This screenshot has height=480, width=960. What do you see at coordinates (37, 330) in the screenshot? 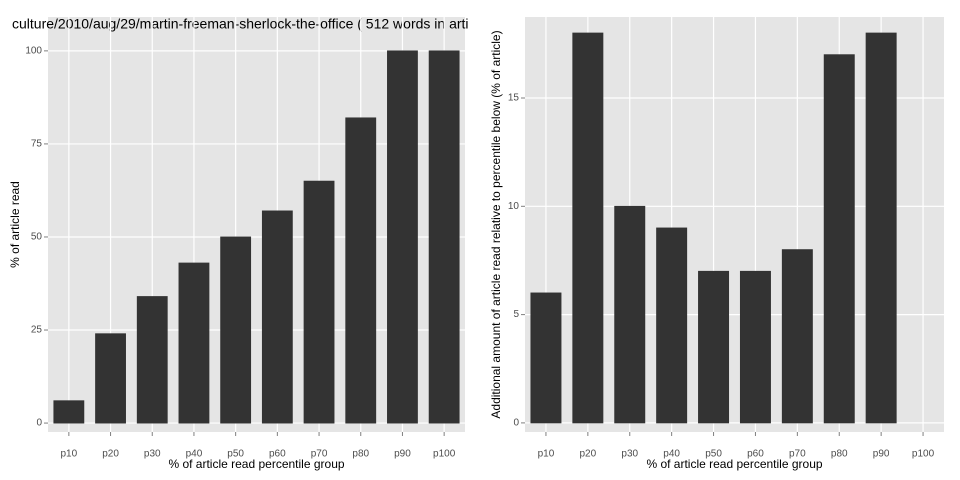
I see `y-tick-label: 25` at bounding box center [37, 330].